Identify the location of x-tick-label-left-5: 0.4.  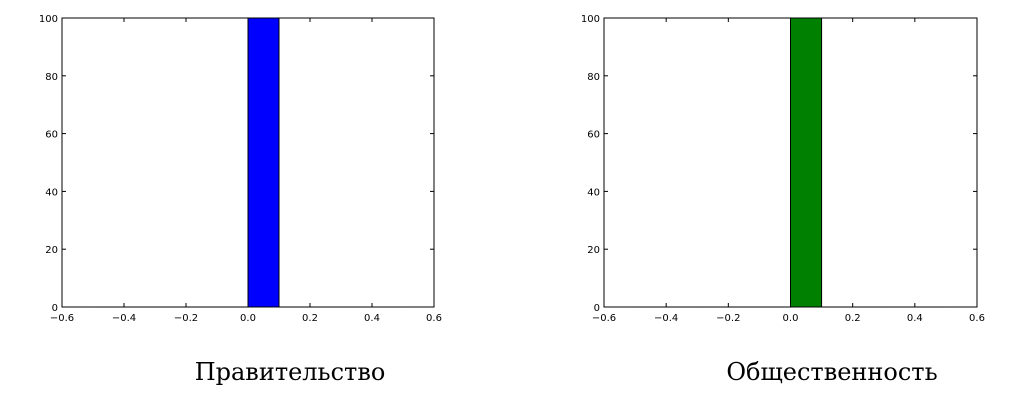
(372, 318).